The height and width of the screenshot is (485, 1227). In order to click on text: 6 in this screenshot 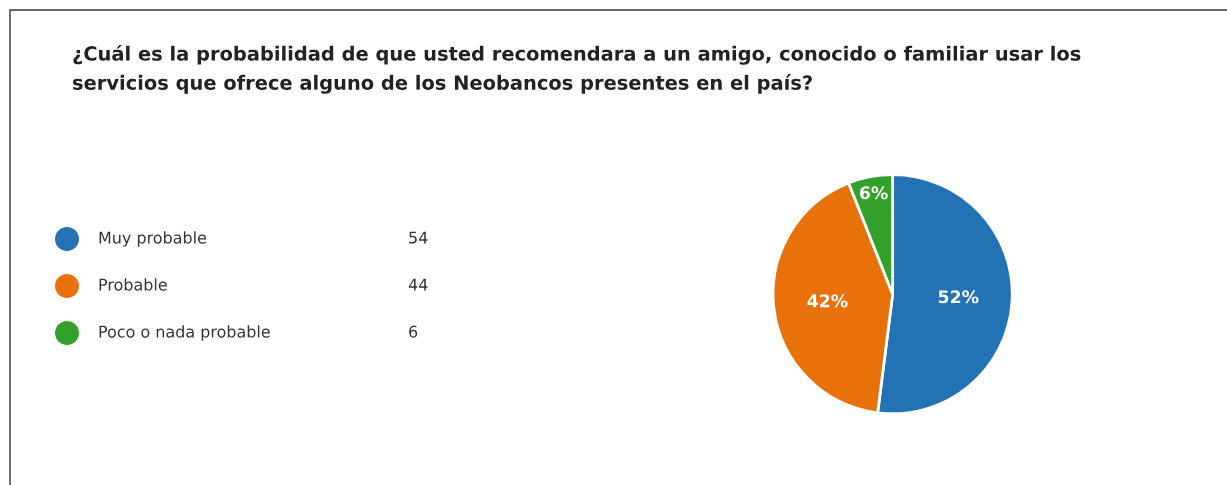, I will do `click(413, 331)`.